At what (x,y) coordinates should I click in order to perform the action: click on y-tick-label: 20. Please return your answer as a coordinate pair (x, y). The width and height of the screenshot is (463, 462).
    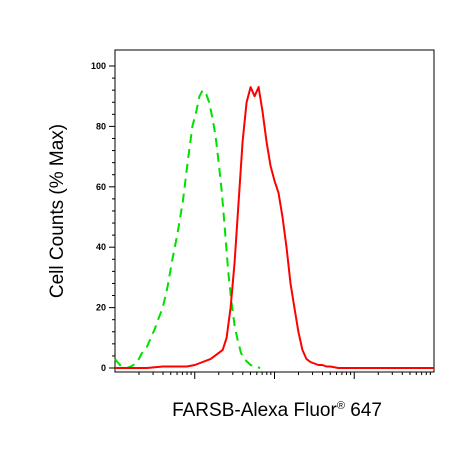
    Looking at the image, I should click on (101, 308).